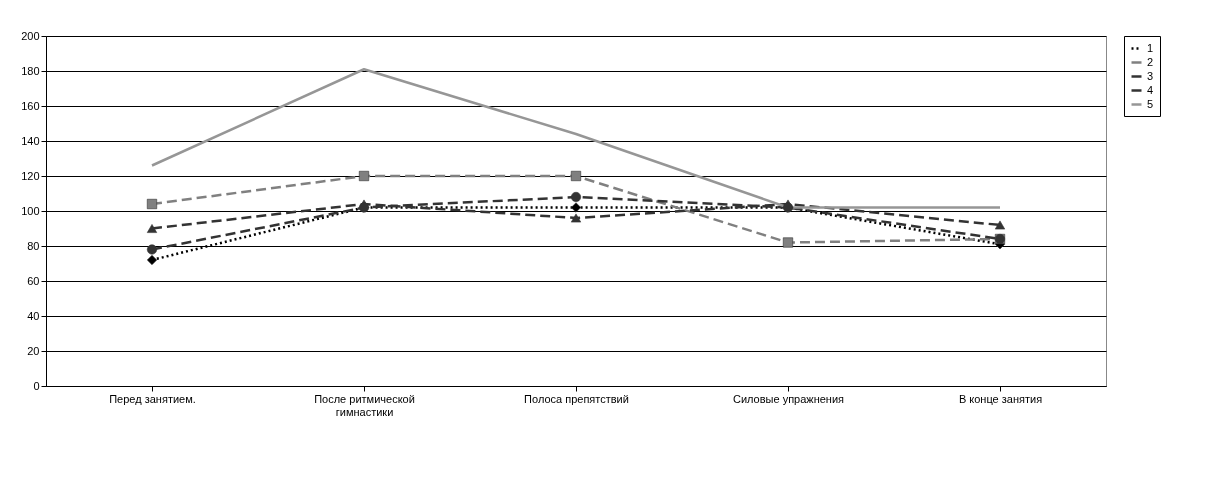 The image size is (1224, 497). What do you see at coordinates (30, 70) in the screenshot?
I see `y-tick-label: 180` at bounding box center [30, 70].